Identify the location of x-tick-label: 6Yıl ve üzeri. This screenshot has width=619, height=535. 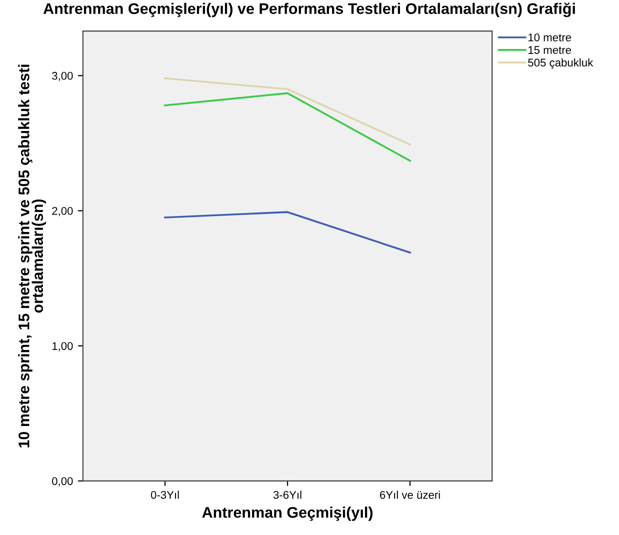
(410, 494).